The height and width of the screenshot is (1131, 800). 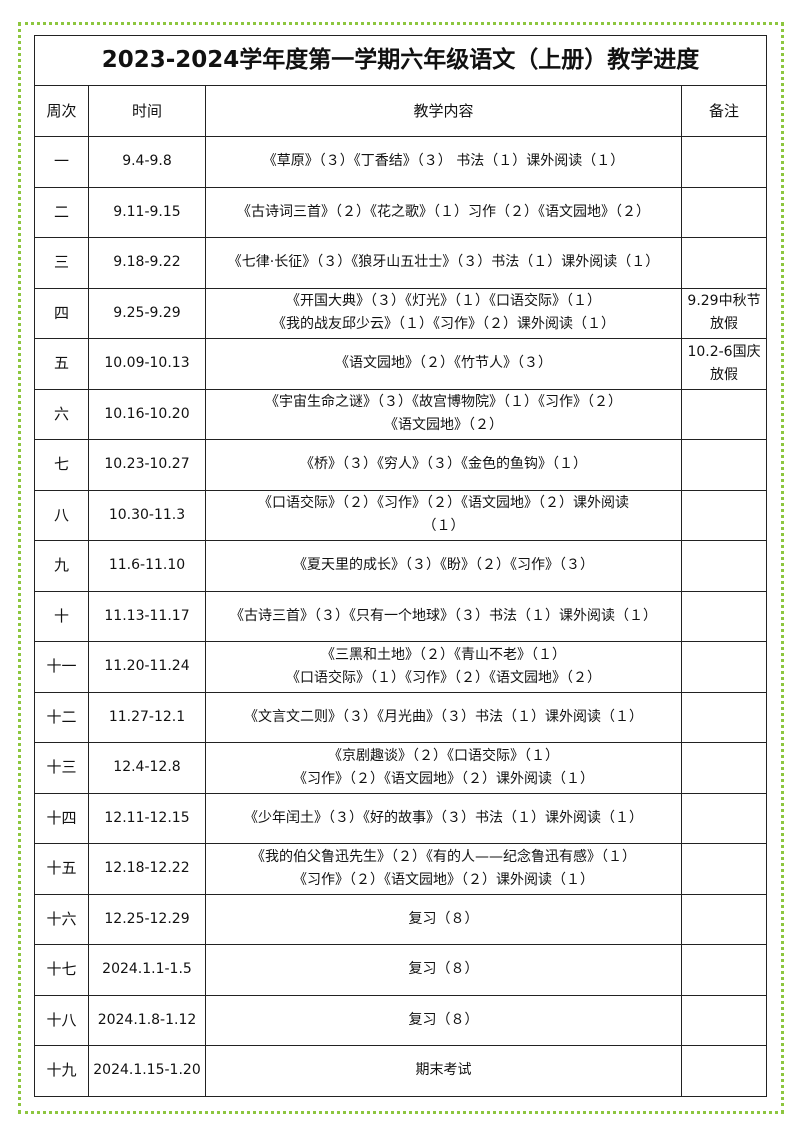 I want to click on week-cell: 一, so click(x=61, y=162).